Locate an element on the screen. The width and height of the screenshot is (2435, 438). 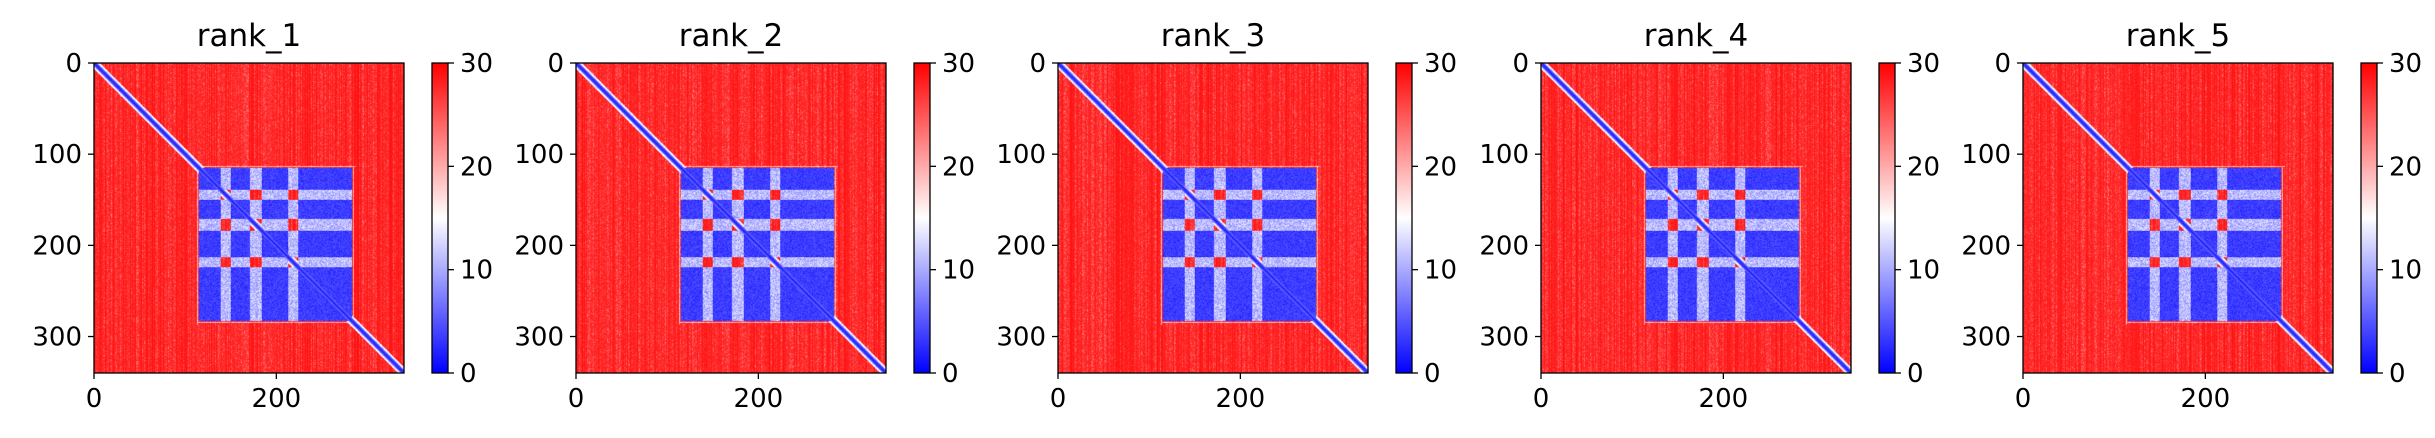
panel-title: rank_2 is located at coordinates (731, 36).